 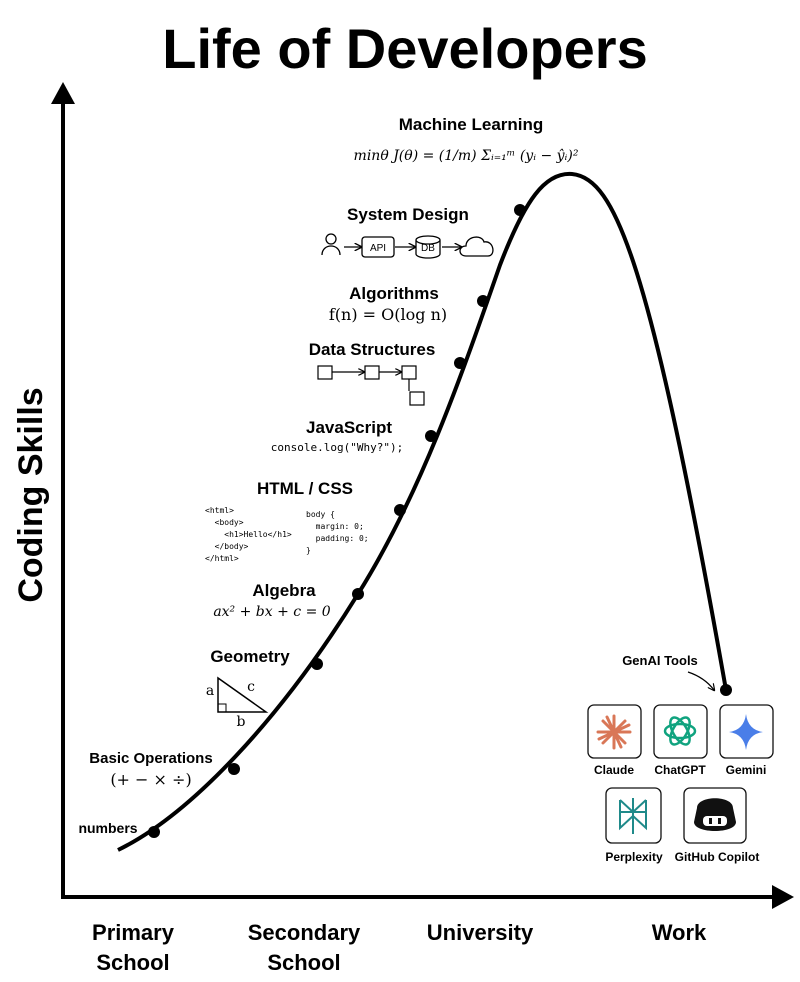 What do you see at coordinates (284, 590) in the screenshot?
I see `stage-label: Algebra` at bounding box center [284, 590].